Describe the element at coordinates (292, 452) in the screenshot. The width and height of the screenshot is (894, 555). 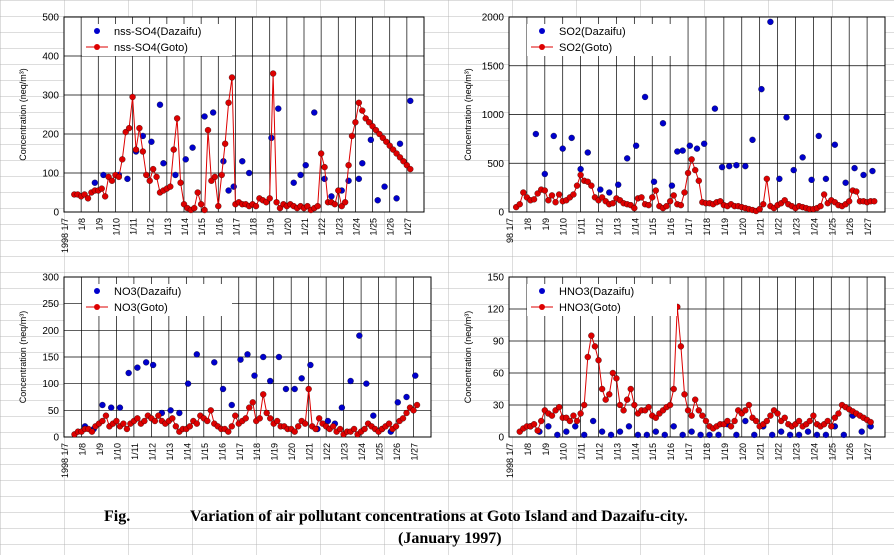
I see `x-tick-label: 1/20` at that location.